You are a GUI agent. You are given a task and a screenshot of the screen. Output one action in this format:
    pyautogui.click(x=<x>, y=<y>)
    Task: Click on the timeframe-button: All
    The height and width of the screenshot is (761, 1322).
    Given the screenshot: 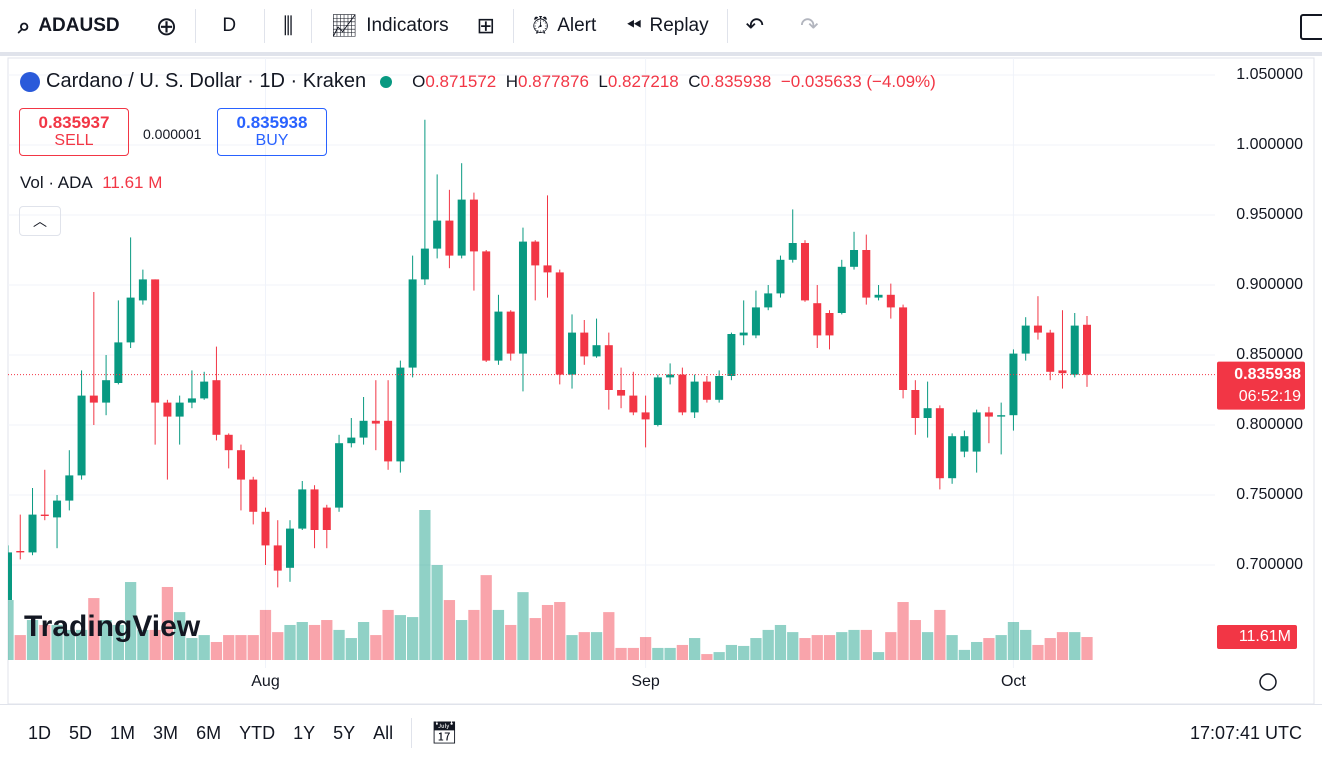 What is the action you would take?
    pyautogui.click(x=383, y=732)
    